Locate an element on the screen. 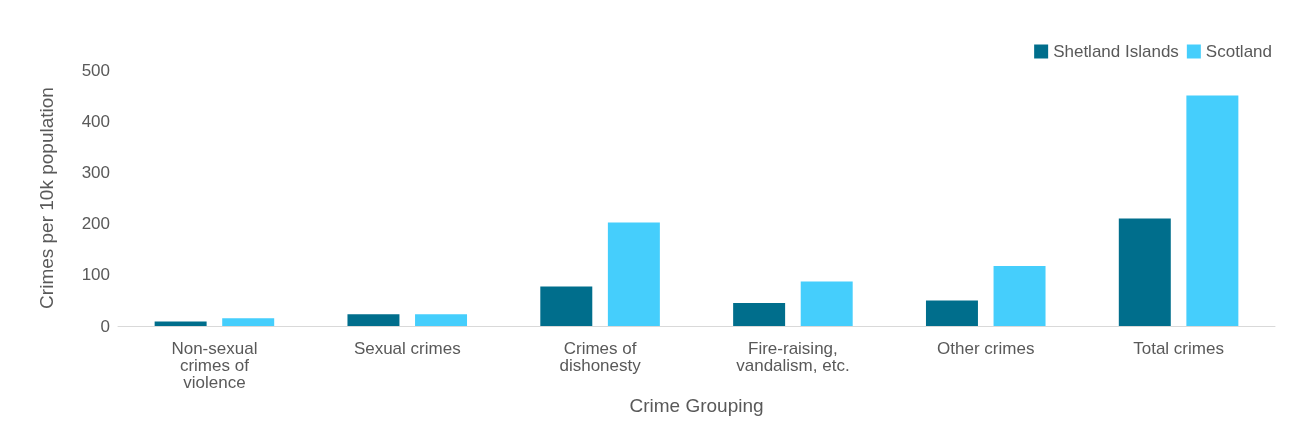 This screenshot has width=1293, height=434. y-tick-label: 400 is located at coordinates (95, 121).